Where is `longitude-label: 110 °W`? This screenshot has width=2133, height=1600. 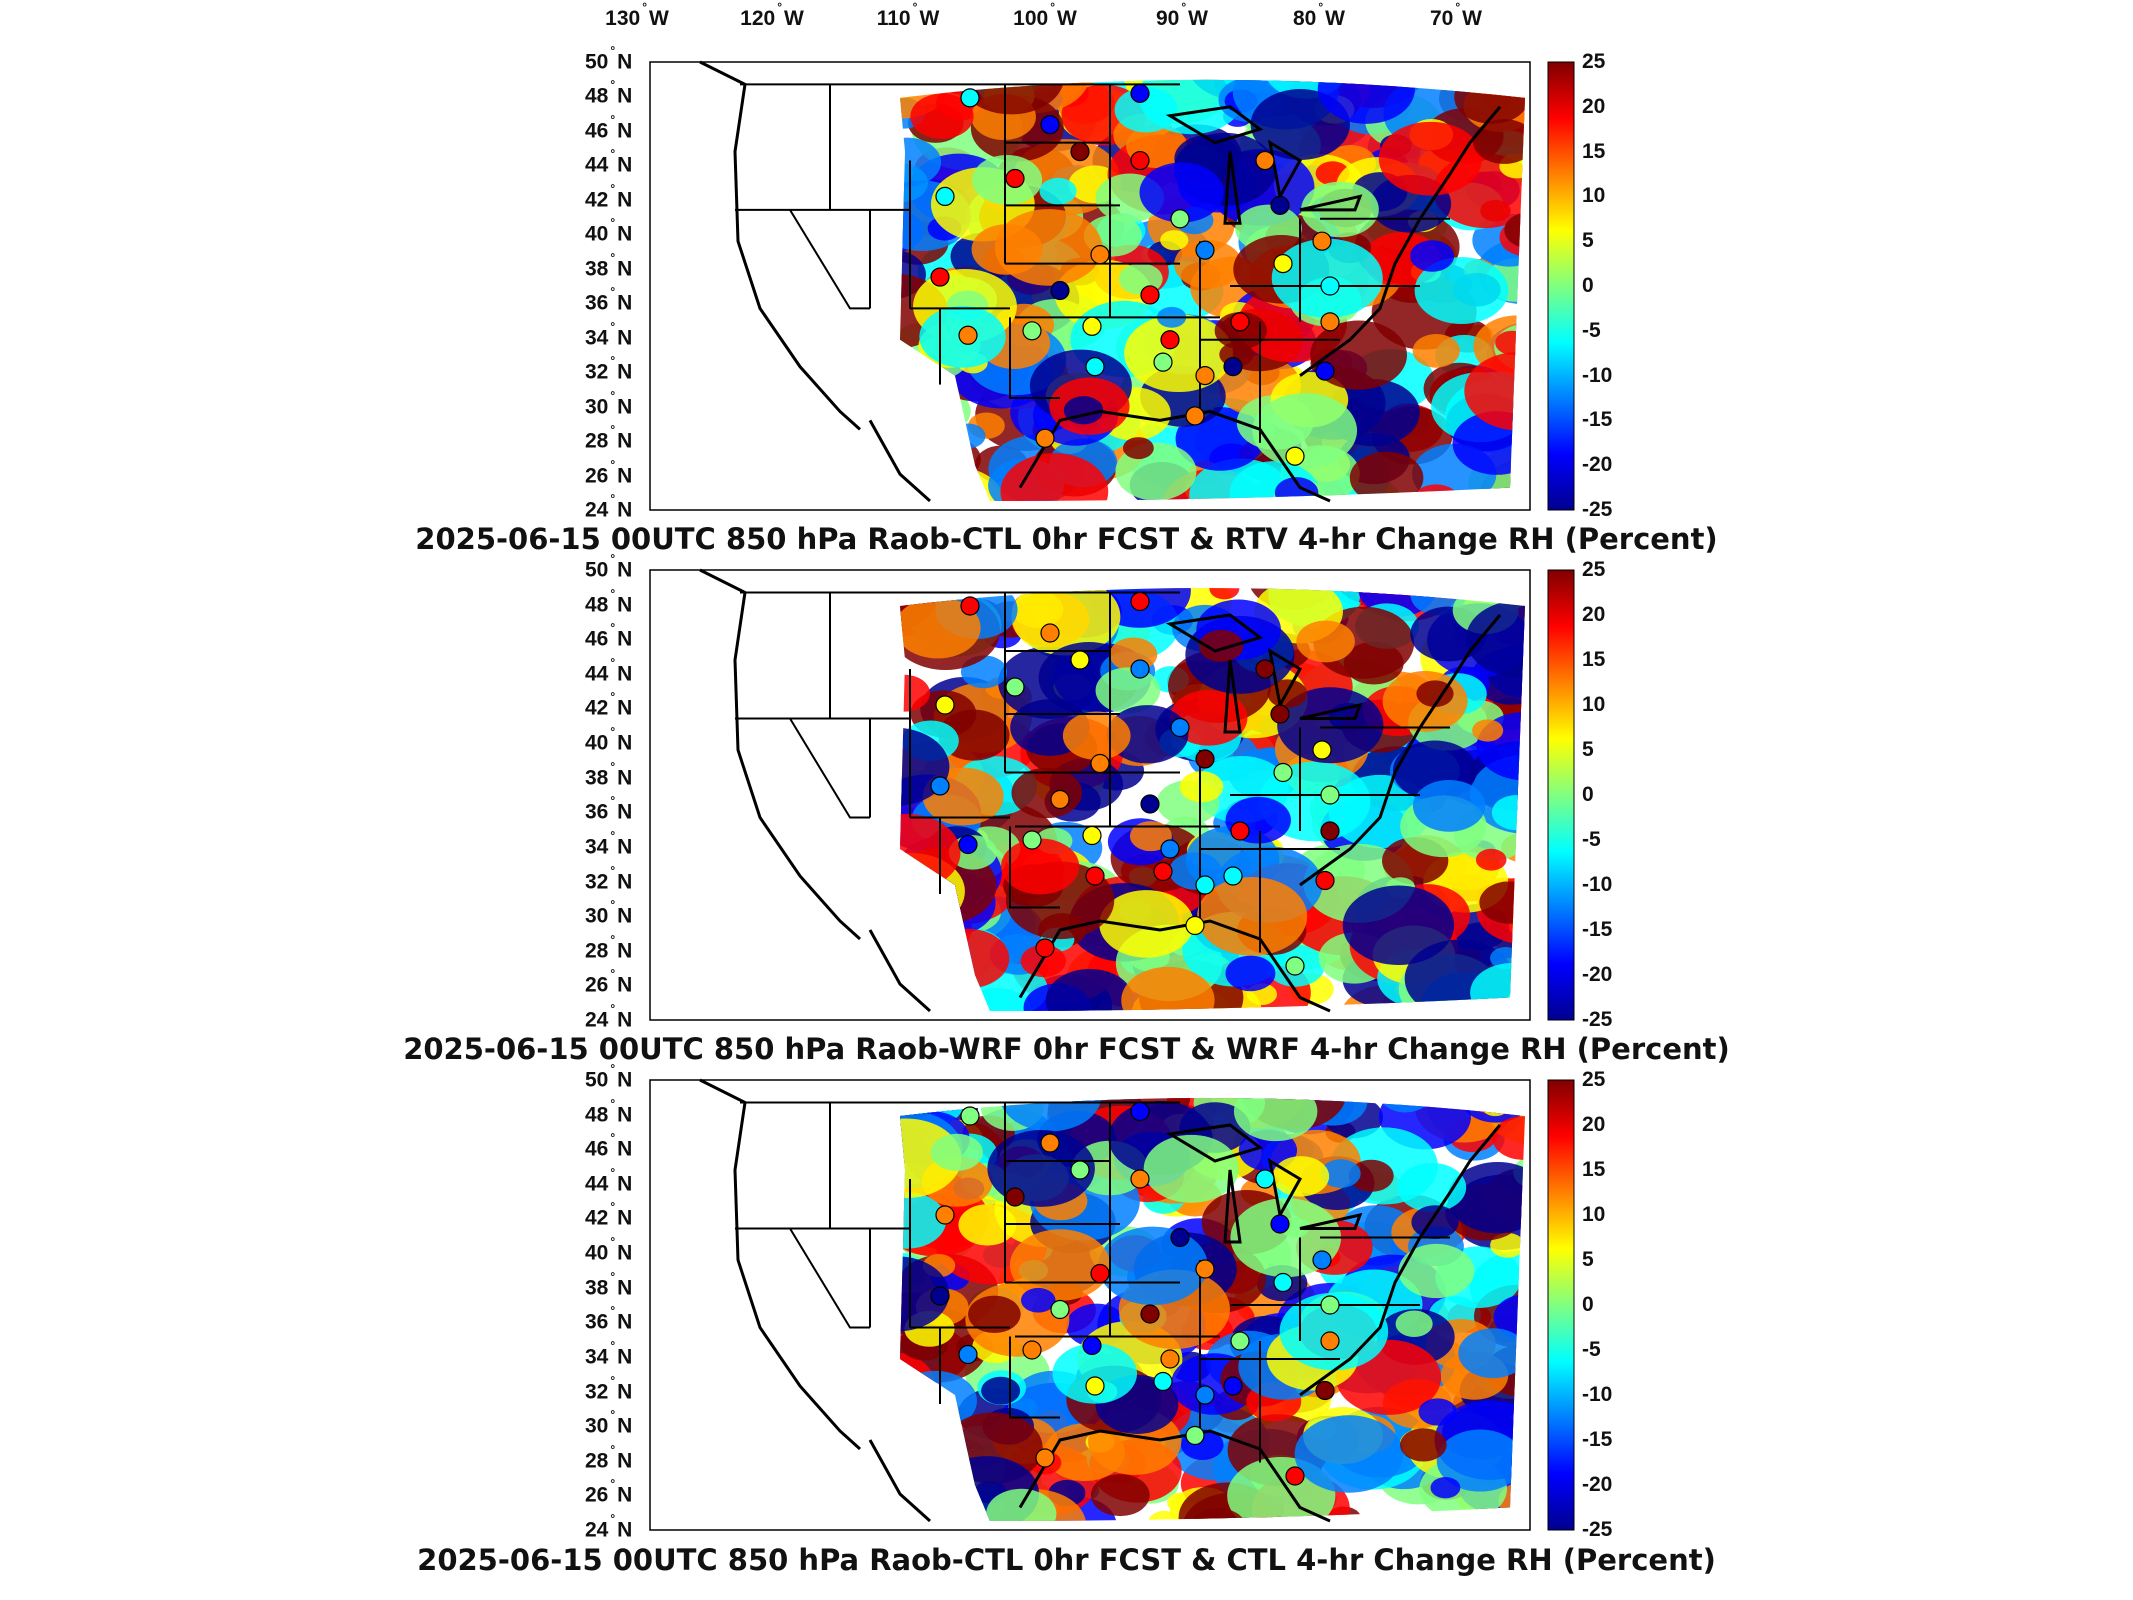 longitude-label: 110 °W is located at coordinates (908, 15).